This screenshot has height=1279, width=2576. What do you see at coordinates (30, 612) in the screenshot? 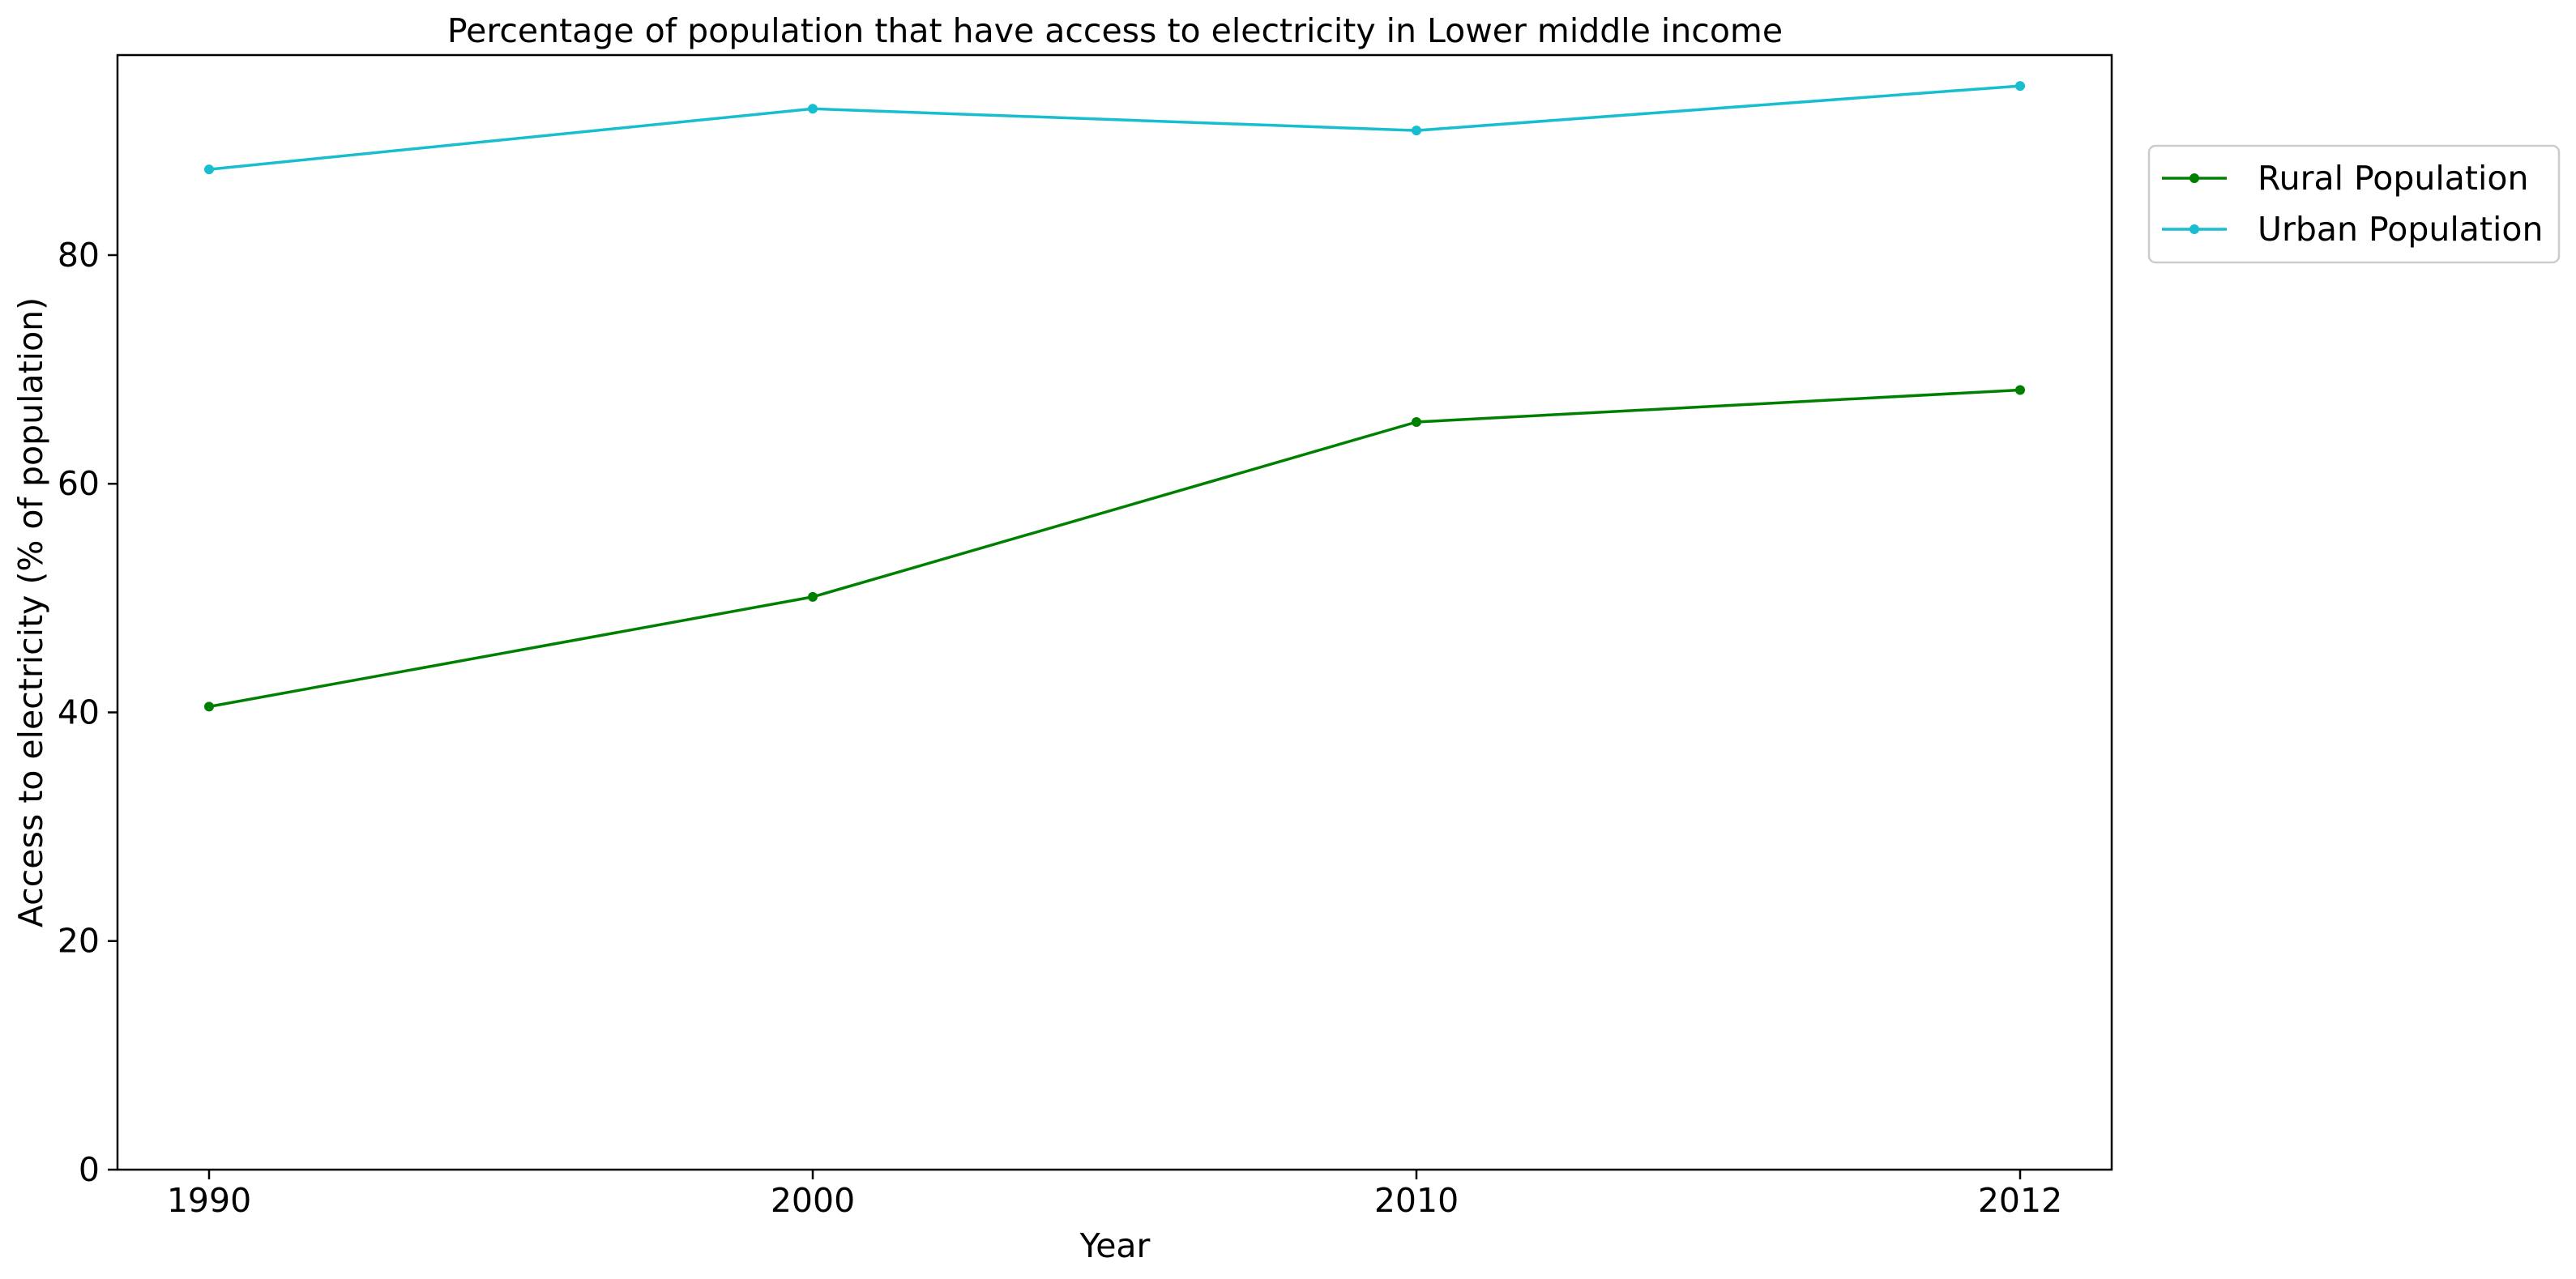
I see `y-axis-label: Access to electricity (% of population)` at bounding box center [30, 612].